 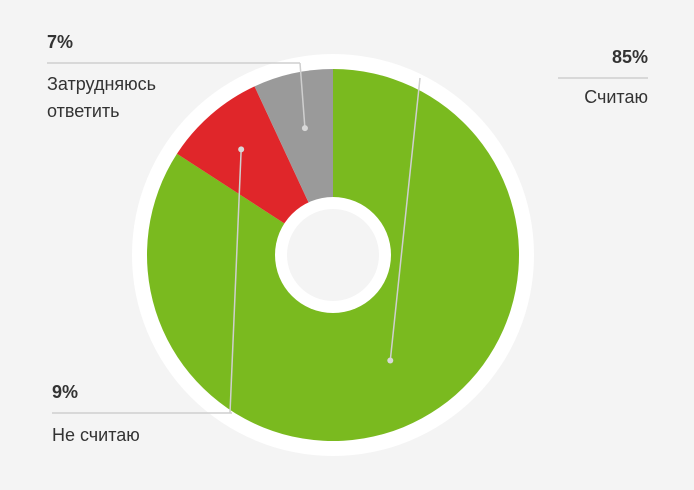 What do you see at coordinates (83, 111) in the screenshot?
I see `label-line: ответить` at bounding box center [83, 111].